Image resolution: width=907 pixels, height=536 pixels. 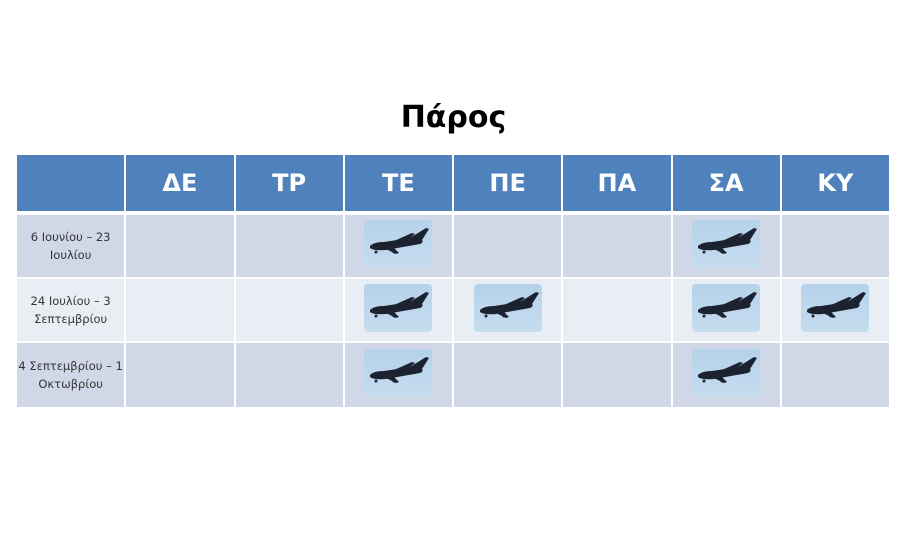 What do you see at coordinates (70, 184) in the screenshot?
I see `corner-cell` at bounding box center [70, 184].